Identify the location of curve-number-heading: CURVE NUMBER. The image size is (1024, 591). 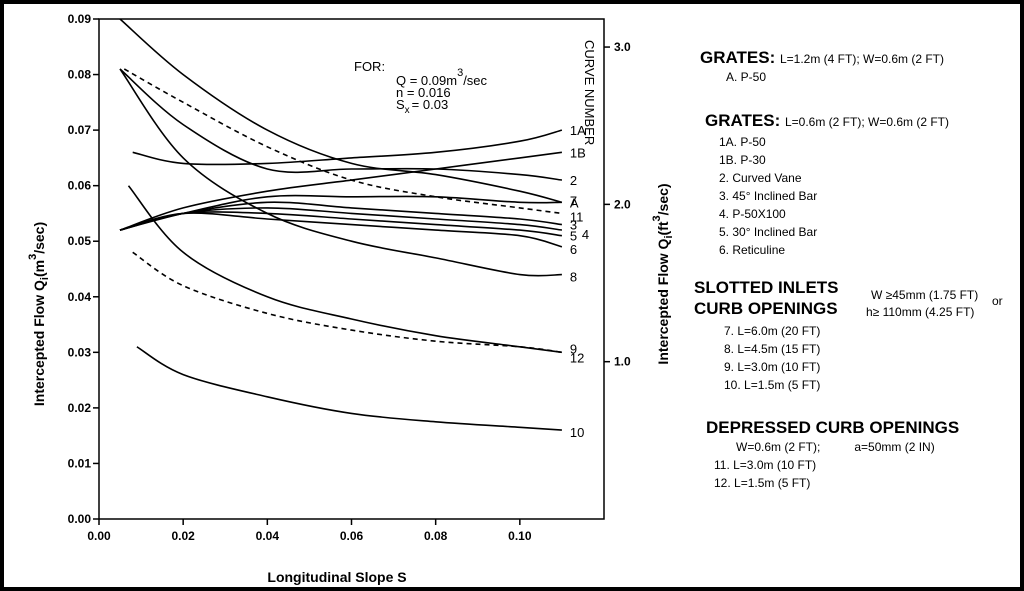
(589, 92).